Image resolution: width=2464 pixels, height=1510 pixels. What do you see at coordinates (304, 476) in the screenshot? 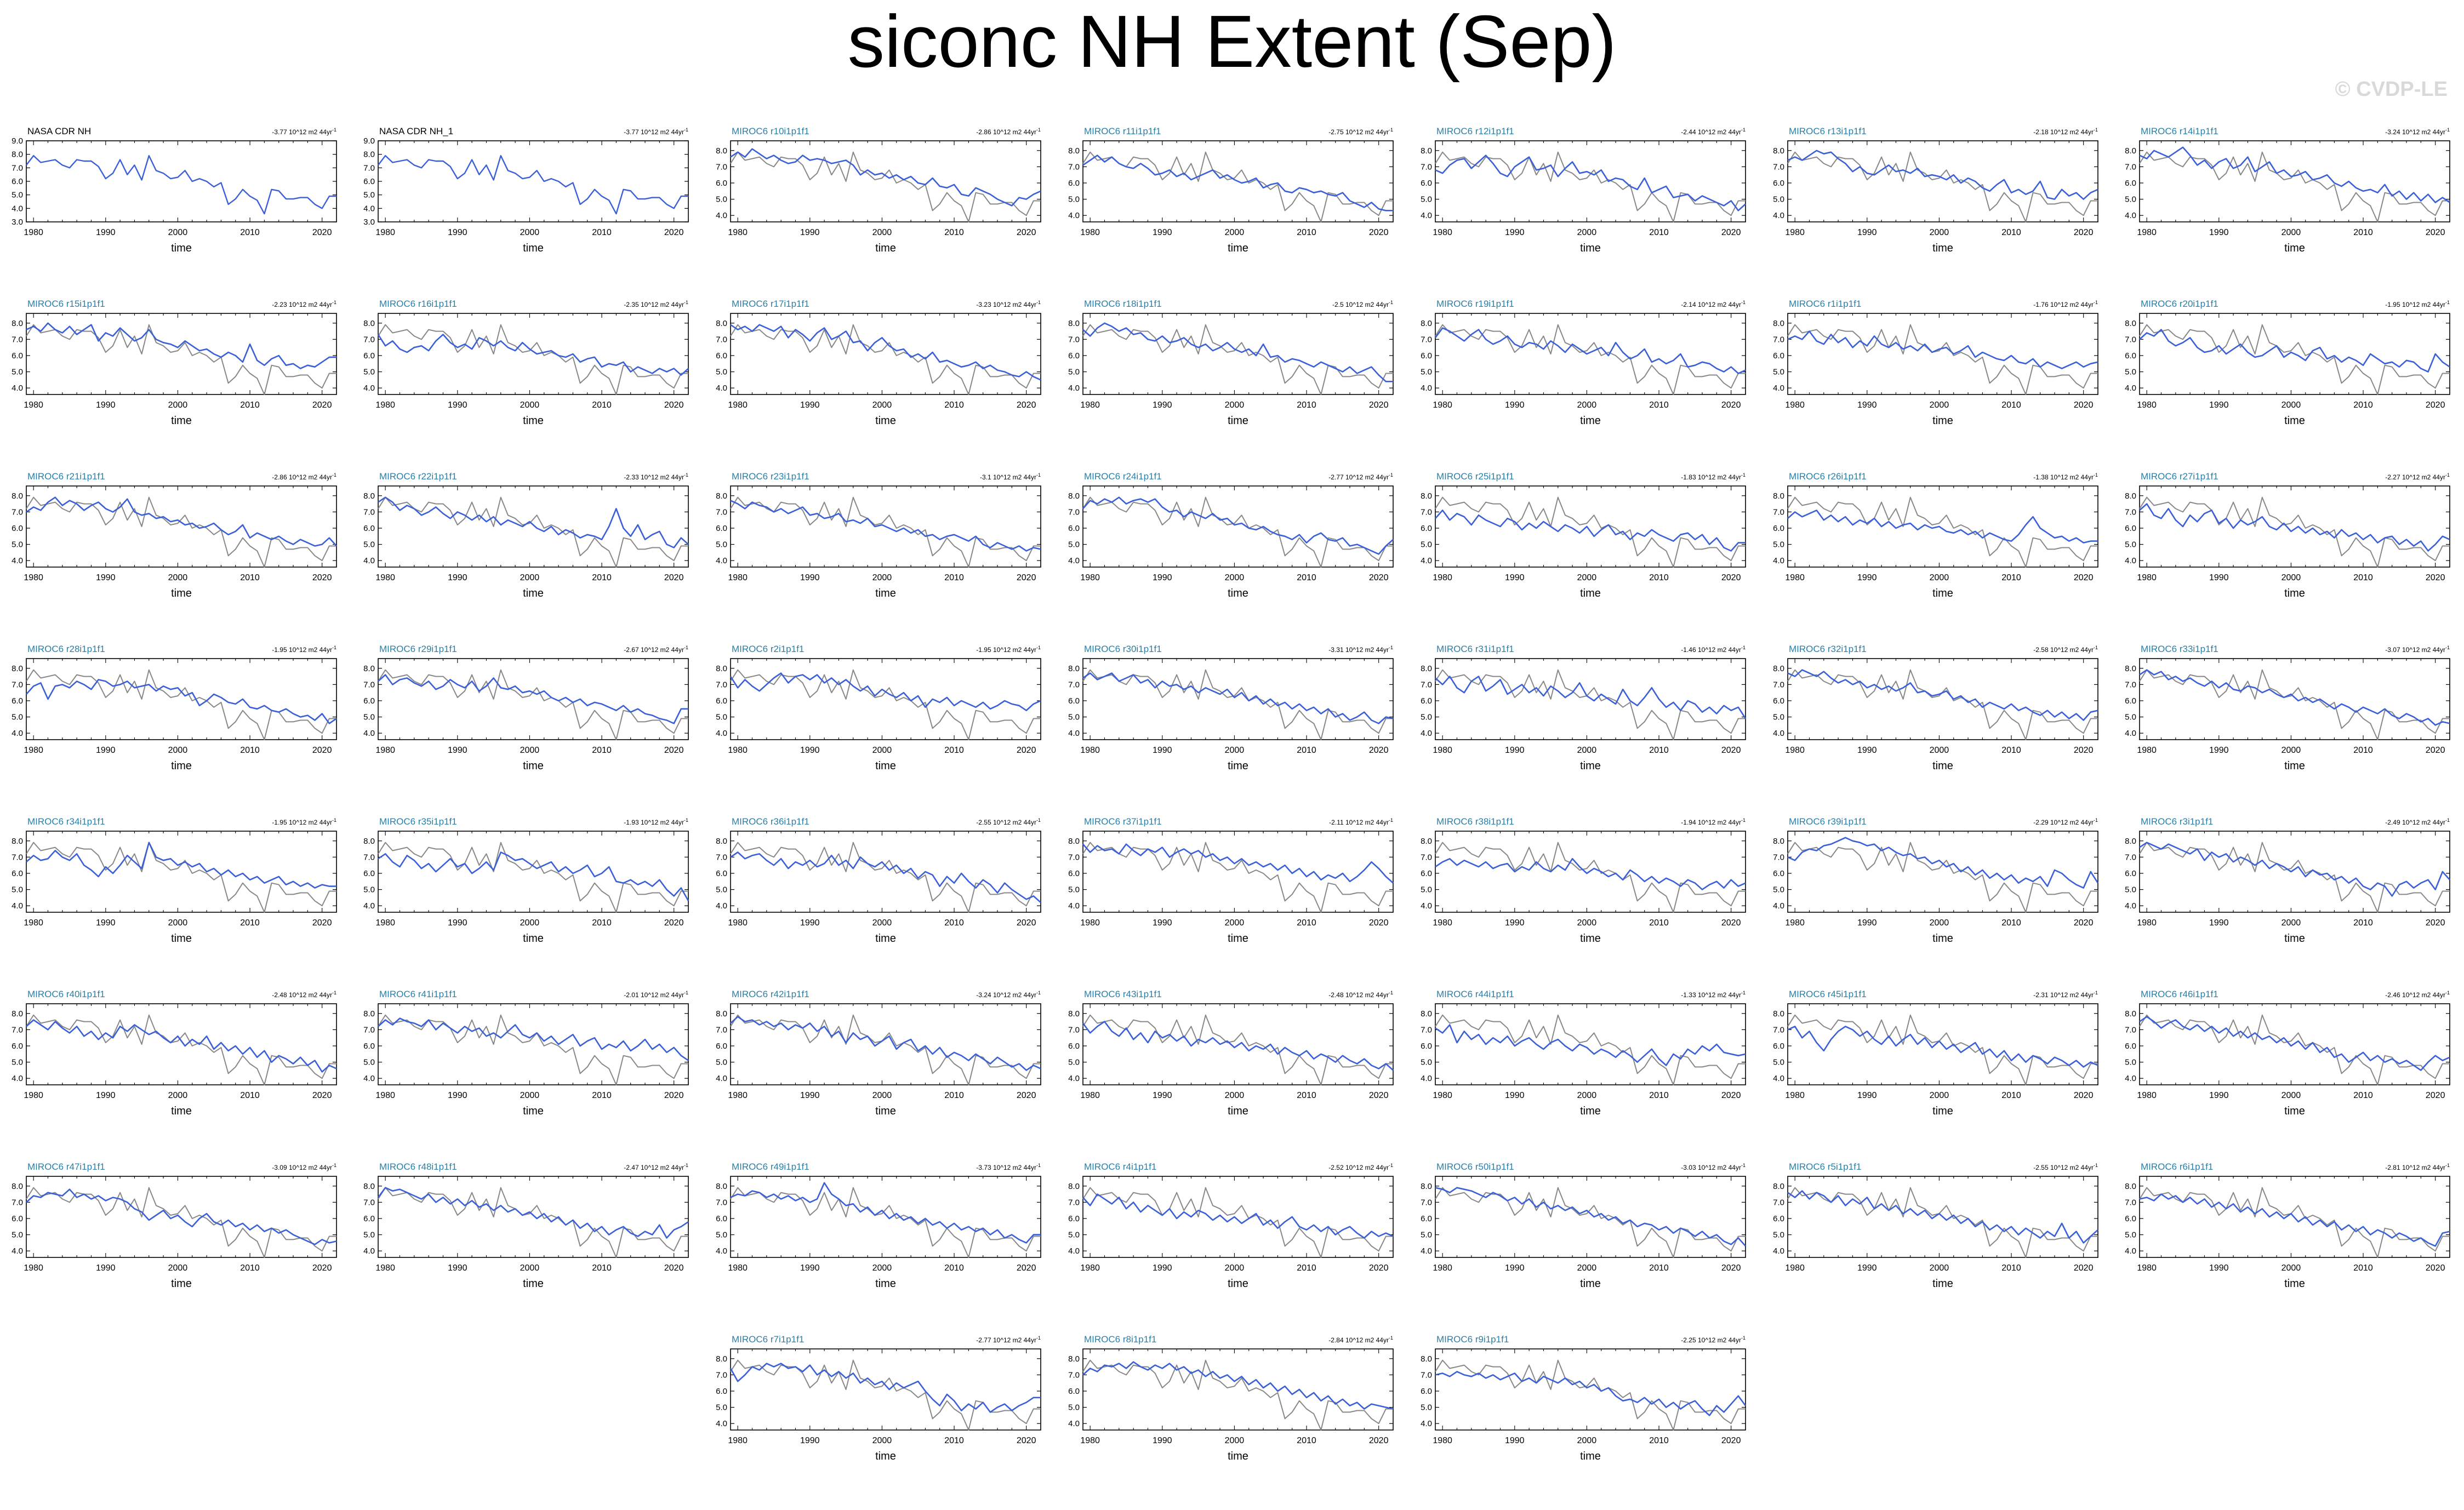
I see `panel-trend: -2.86 10^12 m2 44yr-1` at bounding box center [304, 476].